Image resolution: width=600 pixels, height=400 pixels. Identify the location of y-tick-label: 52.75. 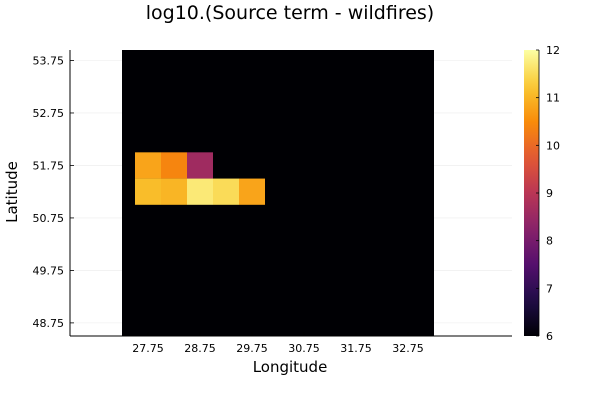
(49, 113).